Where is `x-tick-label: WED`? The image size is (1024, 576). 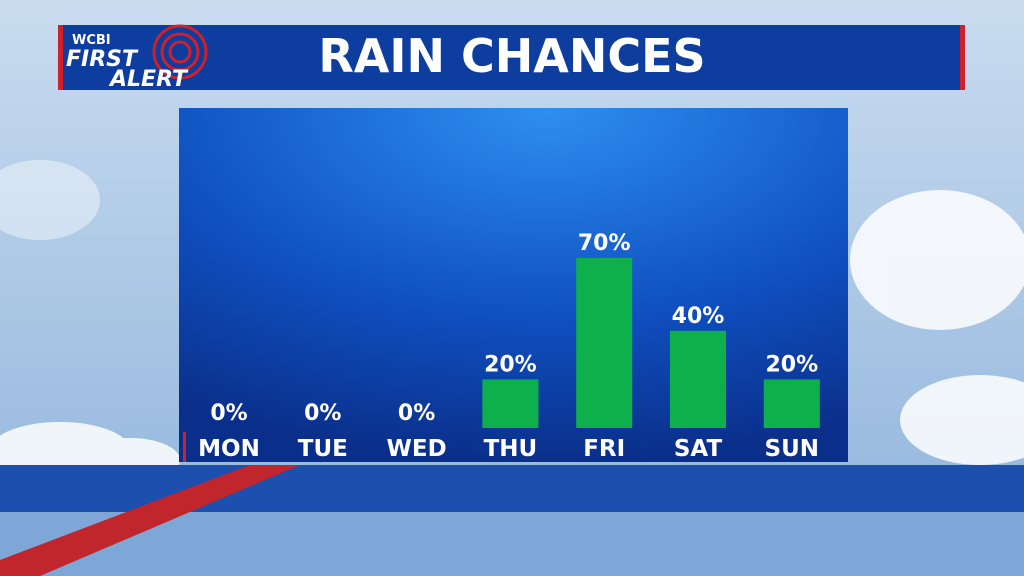
x-tick-label: WED is located at coordinates (417, 449).